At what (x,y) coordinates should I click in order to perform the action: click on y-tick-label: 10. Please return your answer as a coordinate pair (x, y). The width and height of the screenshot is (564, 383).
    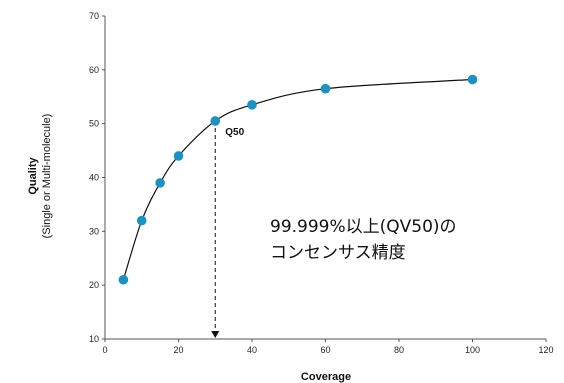
    Looking at the image, I should click on (94, 339).